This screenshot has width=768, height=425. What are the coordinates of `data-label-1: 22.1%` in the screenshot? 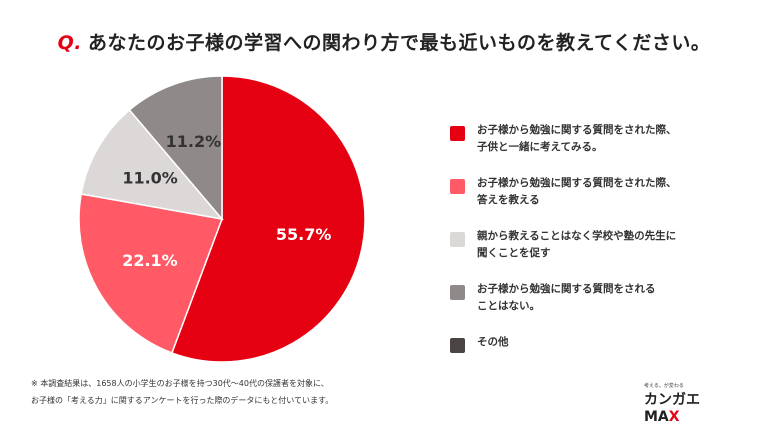 It's located at (150, 260).